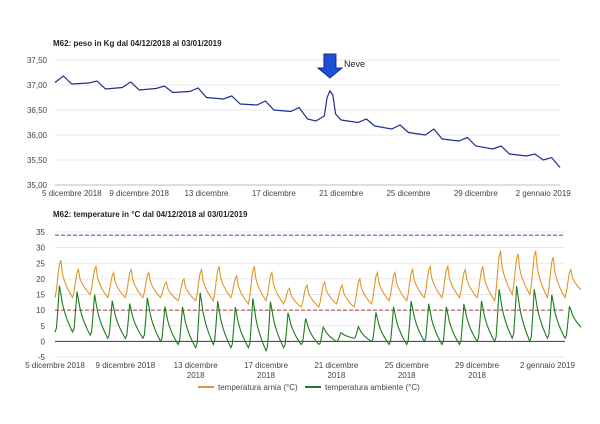  What do you see at coordinates (37, 160) in the screenshot?
I see `weight-y-tick-label: 35,50` at bounding box center [37, 160].